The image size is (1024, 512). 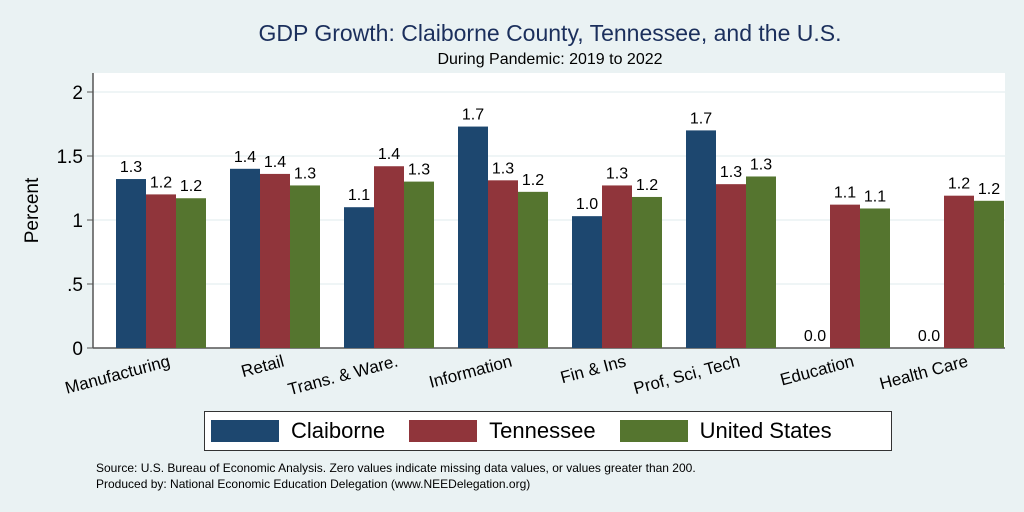 What do you see at coordinates (593, 370) in the screenshot?
I see `x-tick-label: Fin & Ins` at bounding box center [593, 370].